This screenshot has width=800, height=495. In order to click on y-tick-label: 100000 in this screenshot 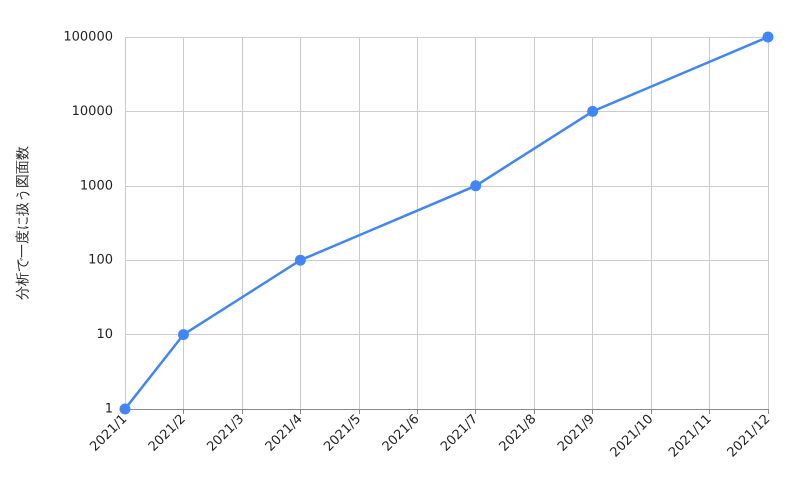, I will do `click(88, 37)`.